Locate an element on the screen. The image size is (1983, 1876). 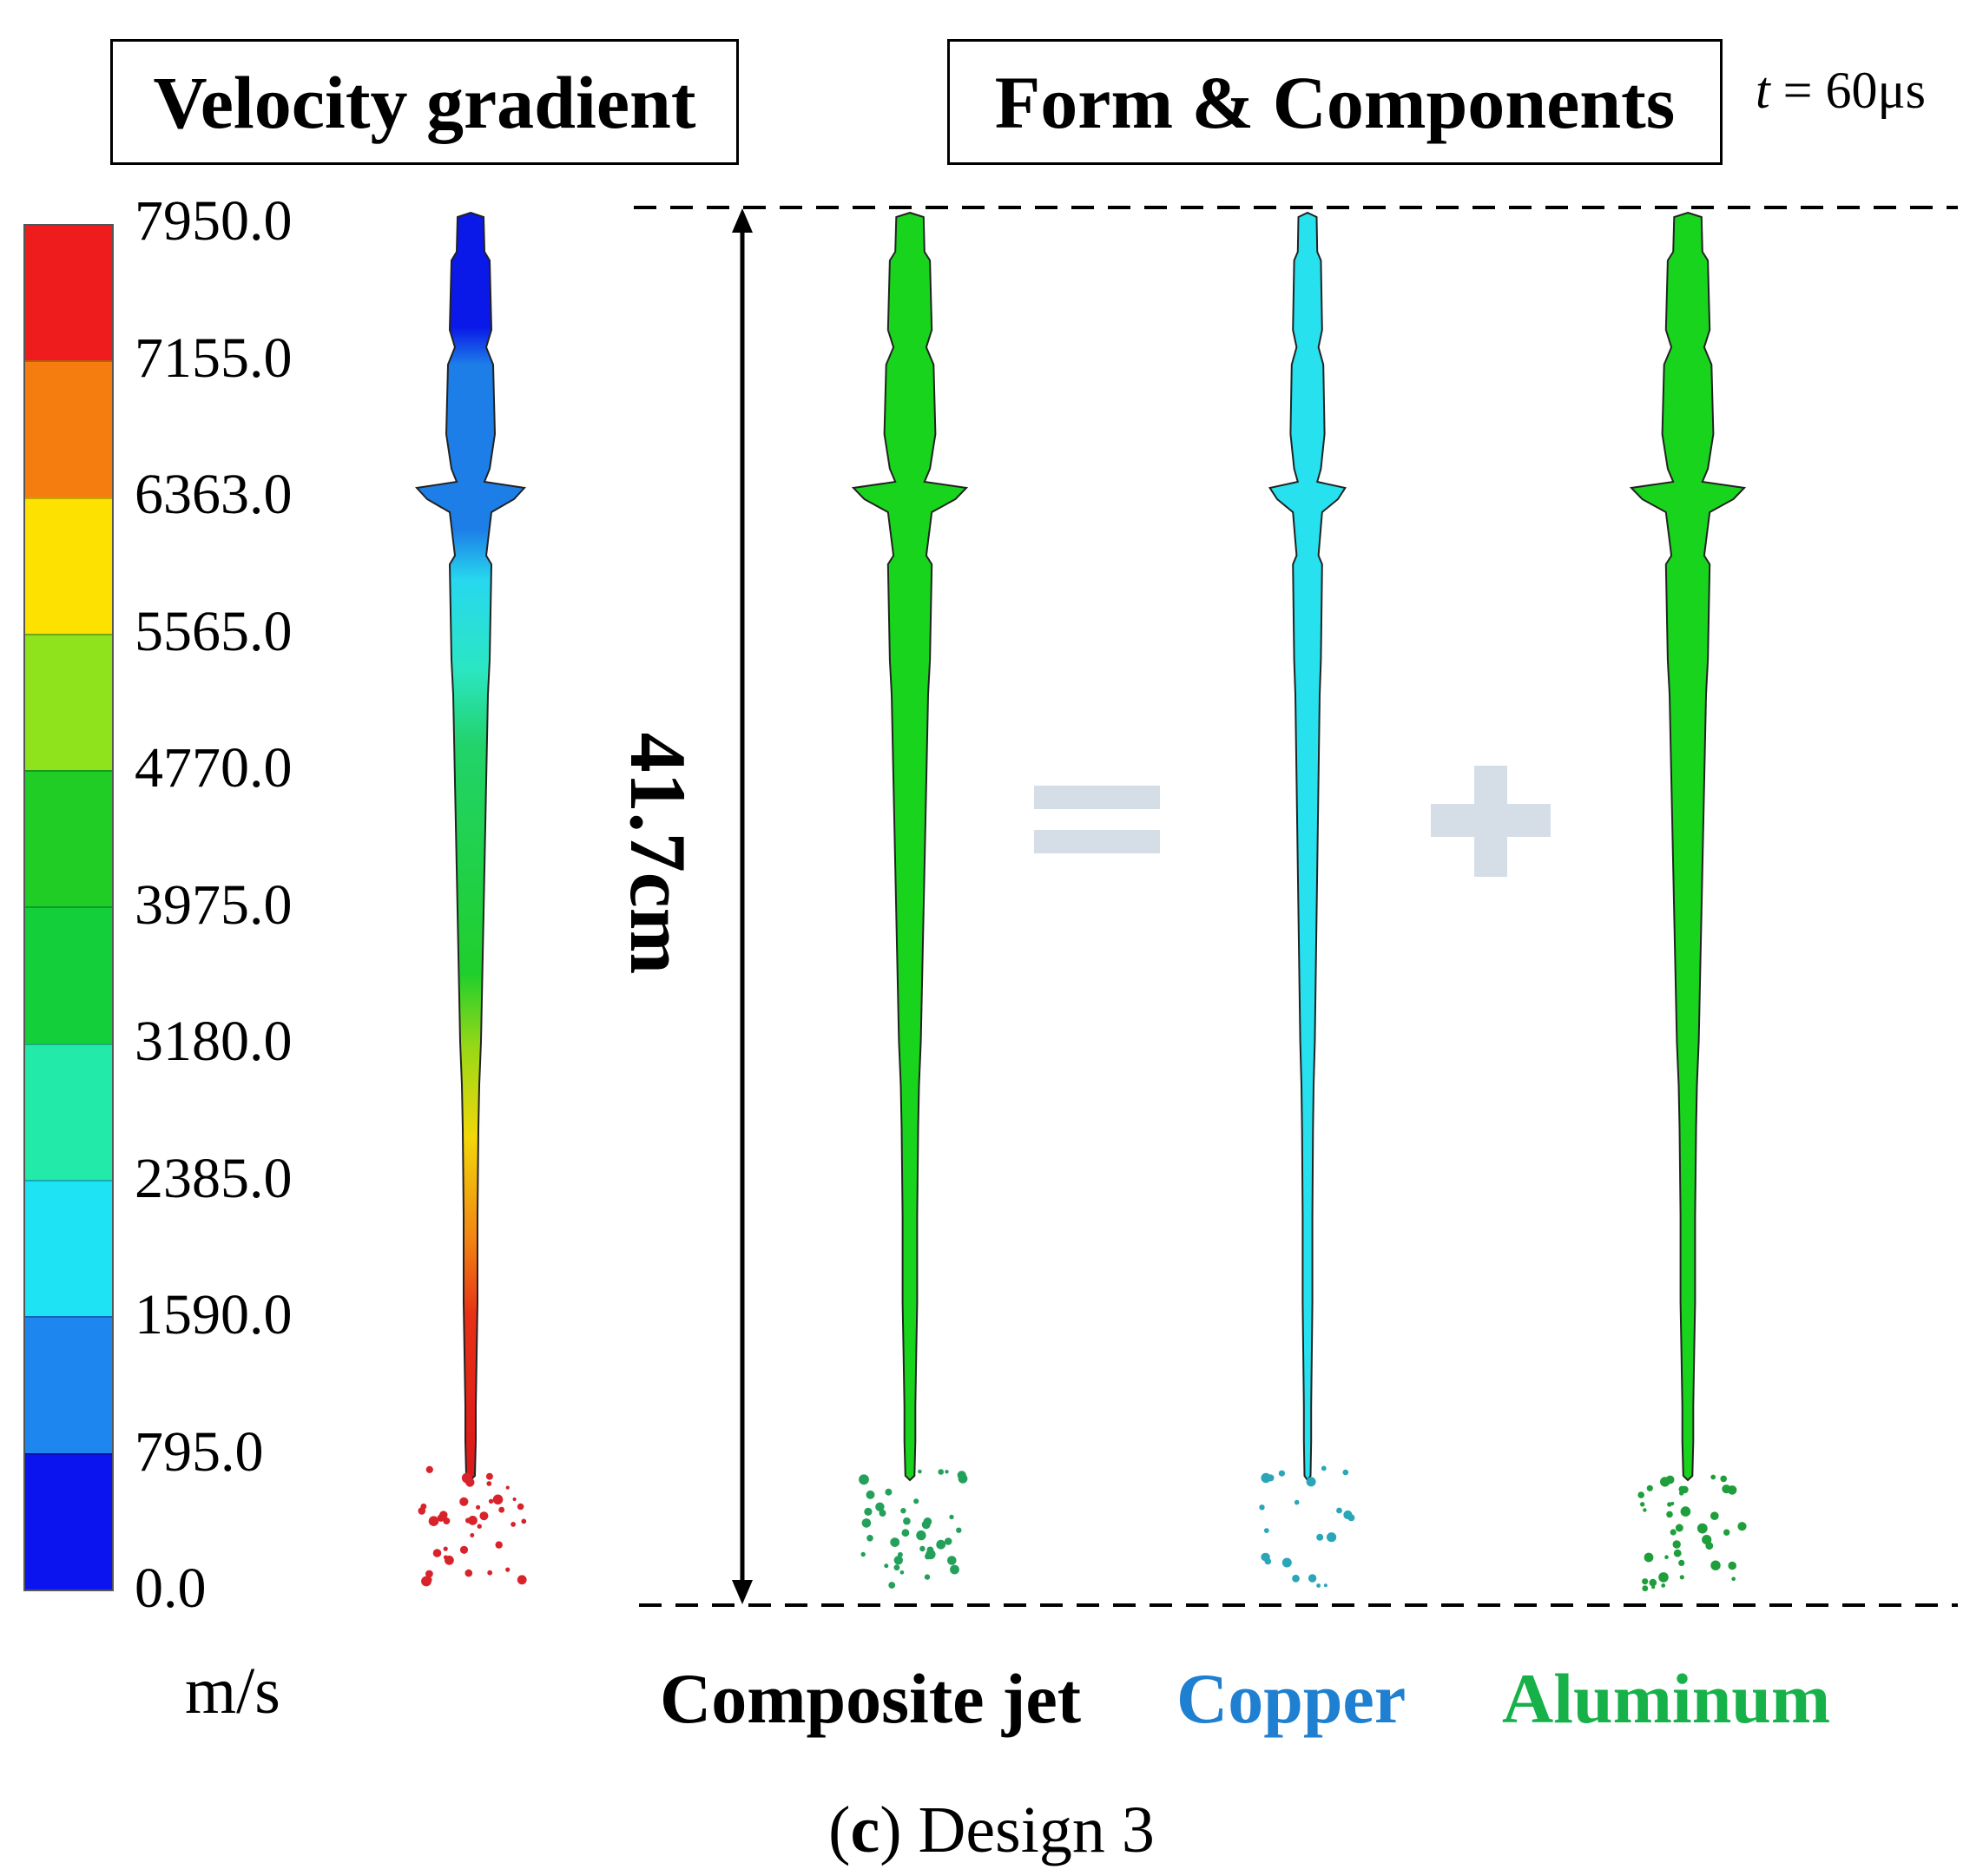
equals-icon is located at coordinates (1097, 819).